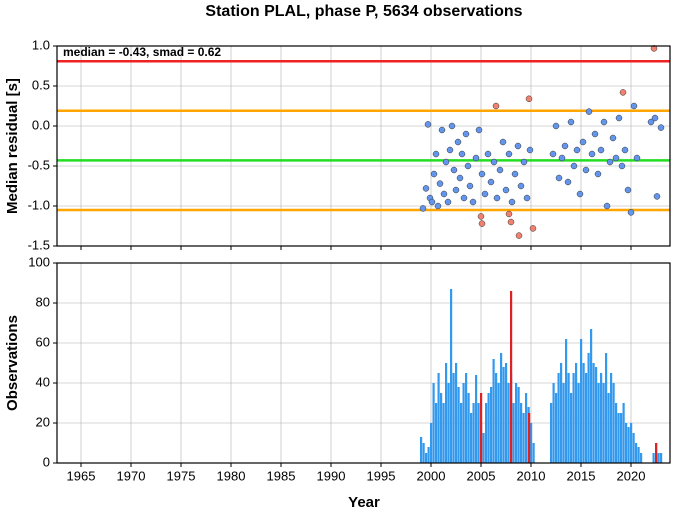 The height and width of the screenshot is (511, 678). I want to click on y-tick-label: 0, so click(46, 461).